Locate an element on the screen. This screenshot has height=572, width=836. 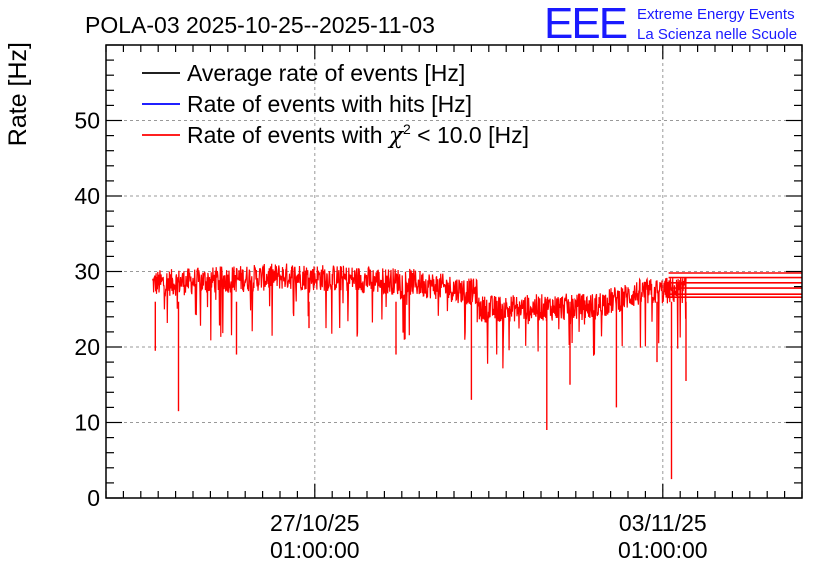
y-tick-label: 10 is located at coordinates (87, 423).